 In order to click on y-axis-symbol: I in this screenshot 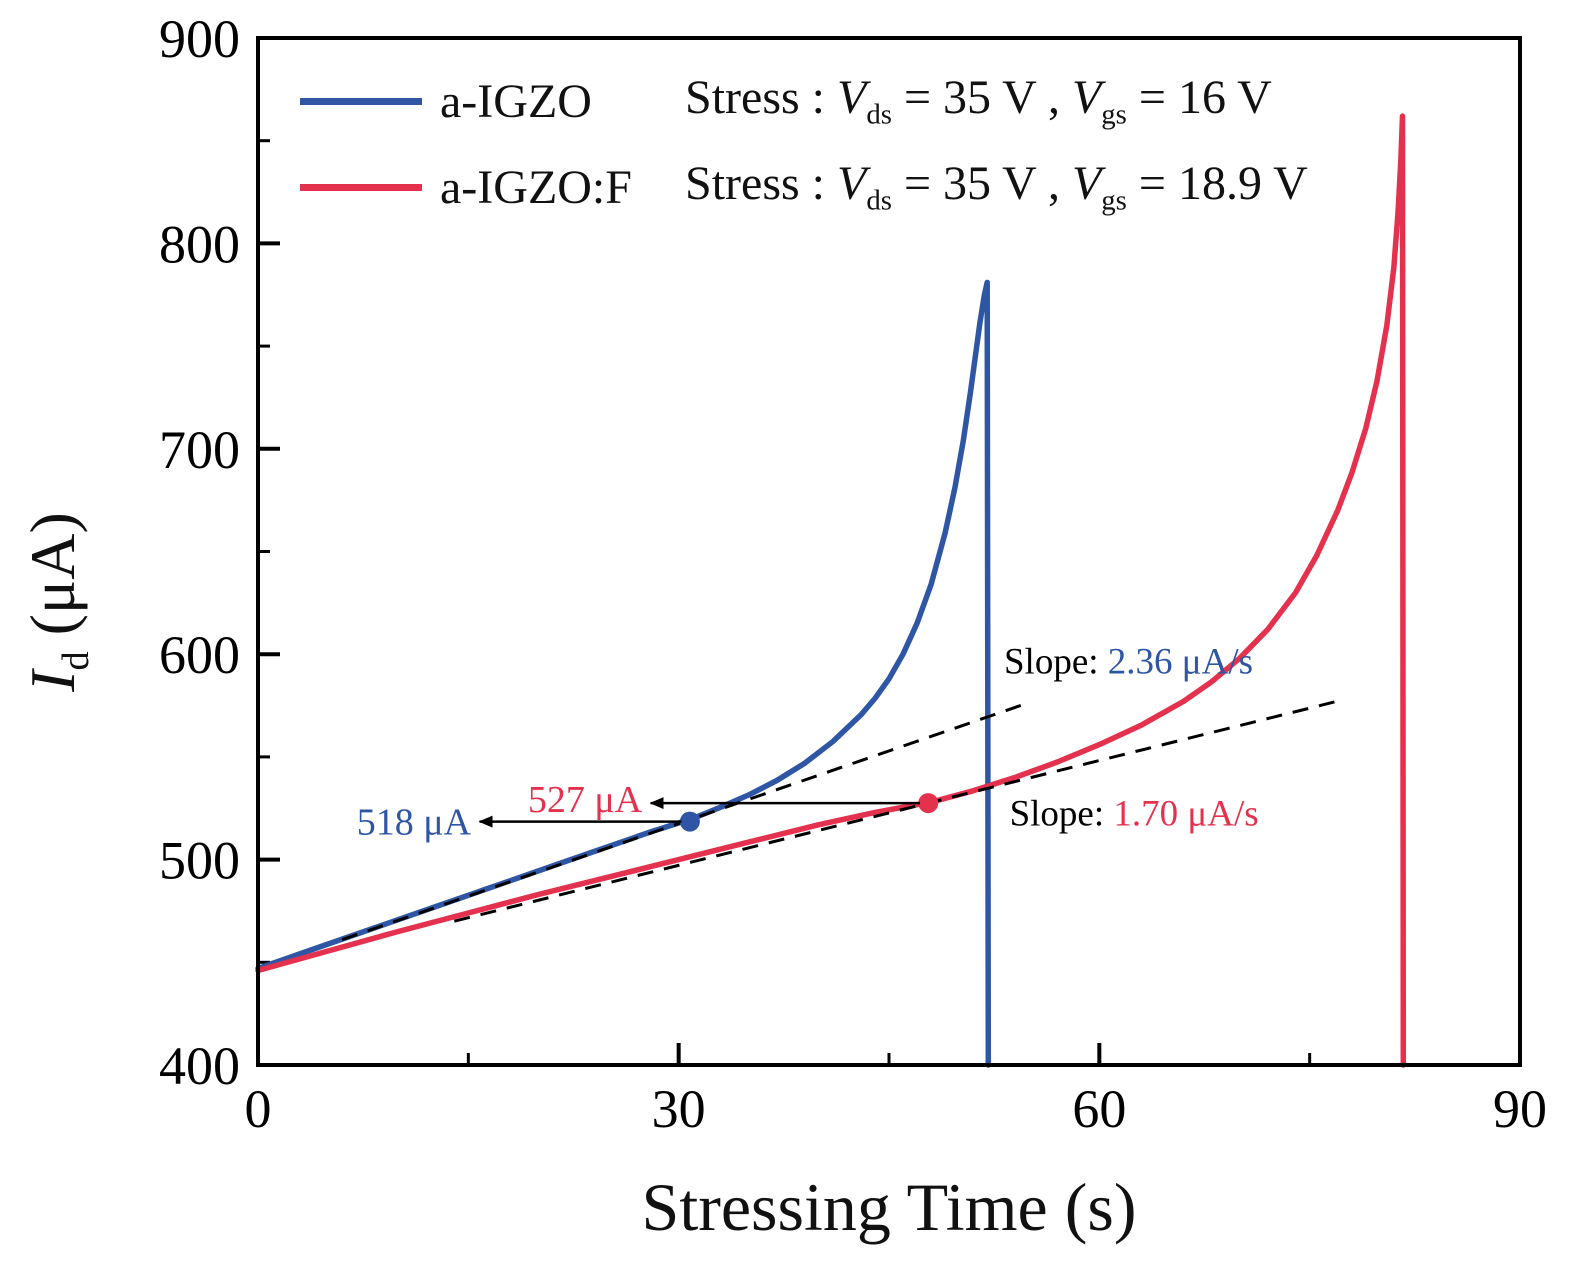, I will do `click(52, 681)`.